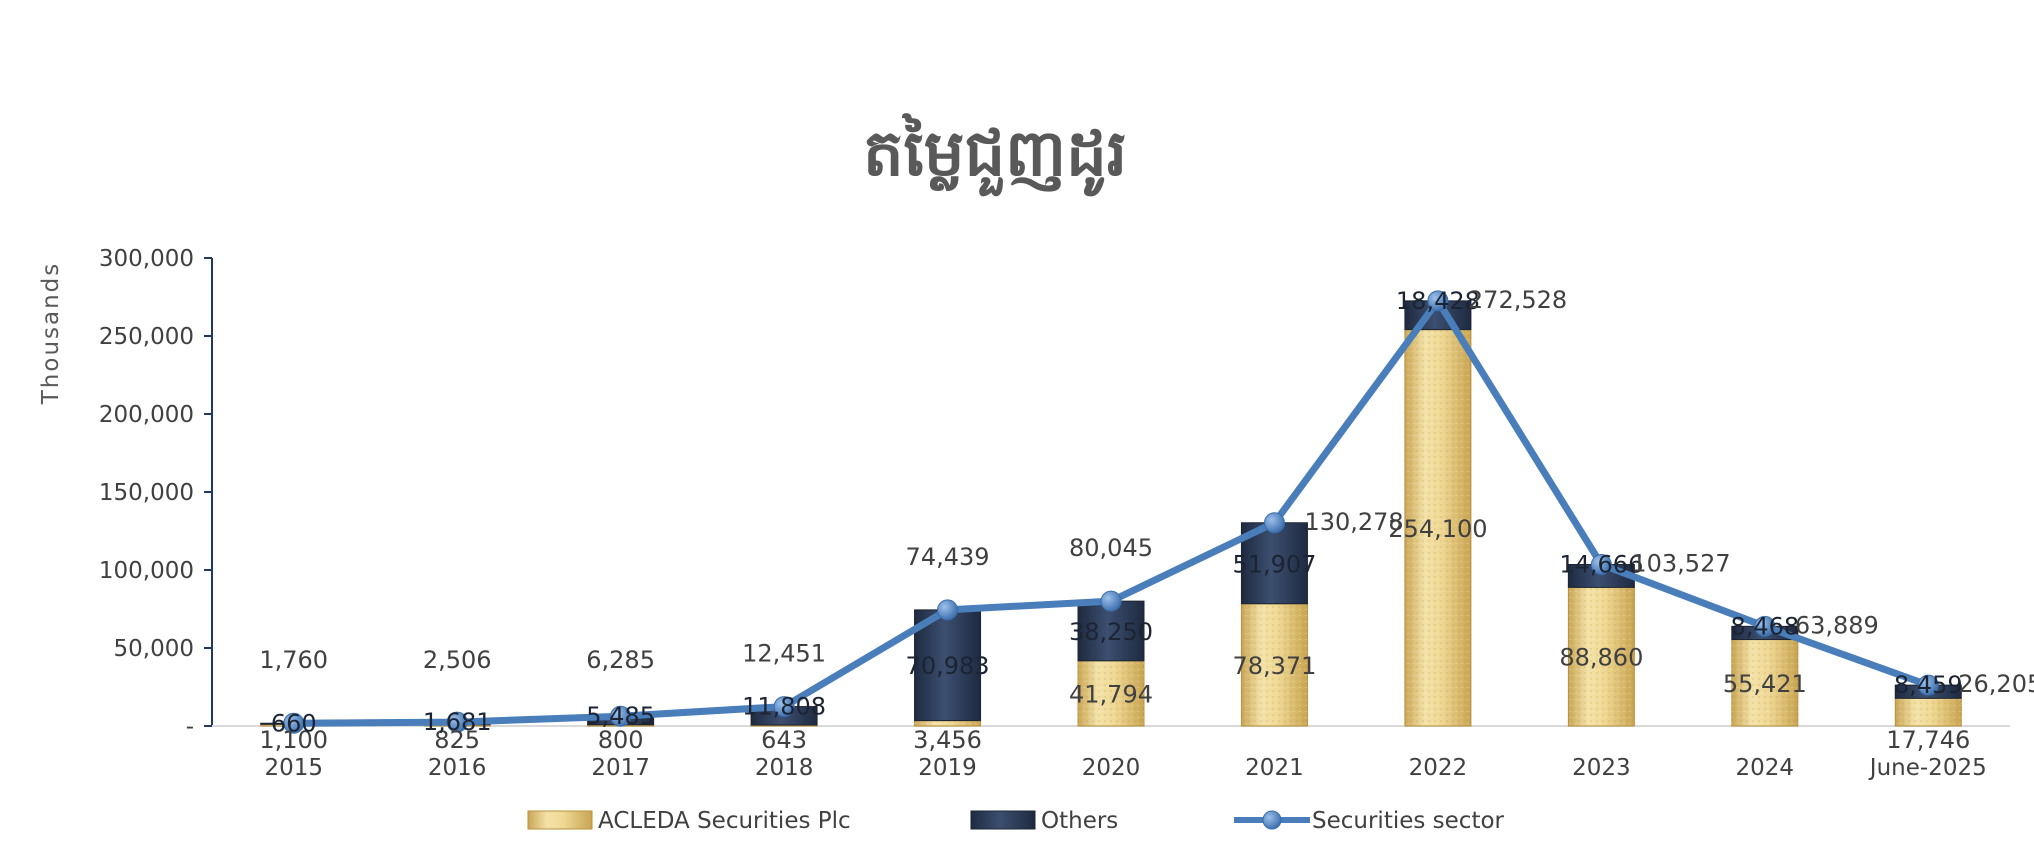  I want to click on data-label-others: 660, so click(294, 723).